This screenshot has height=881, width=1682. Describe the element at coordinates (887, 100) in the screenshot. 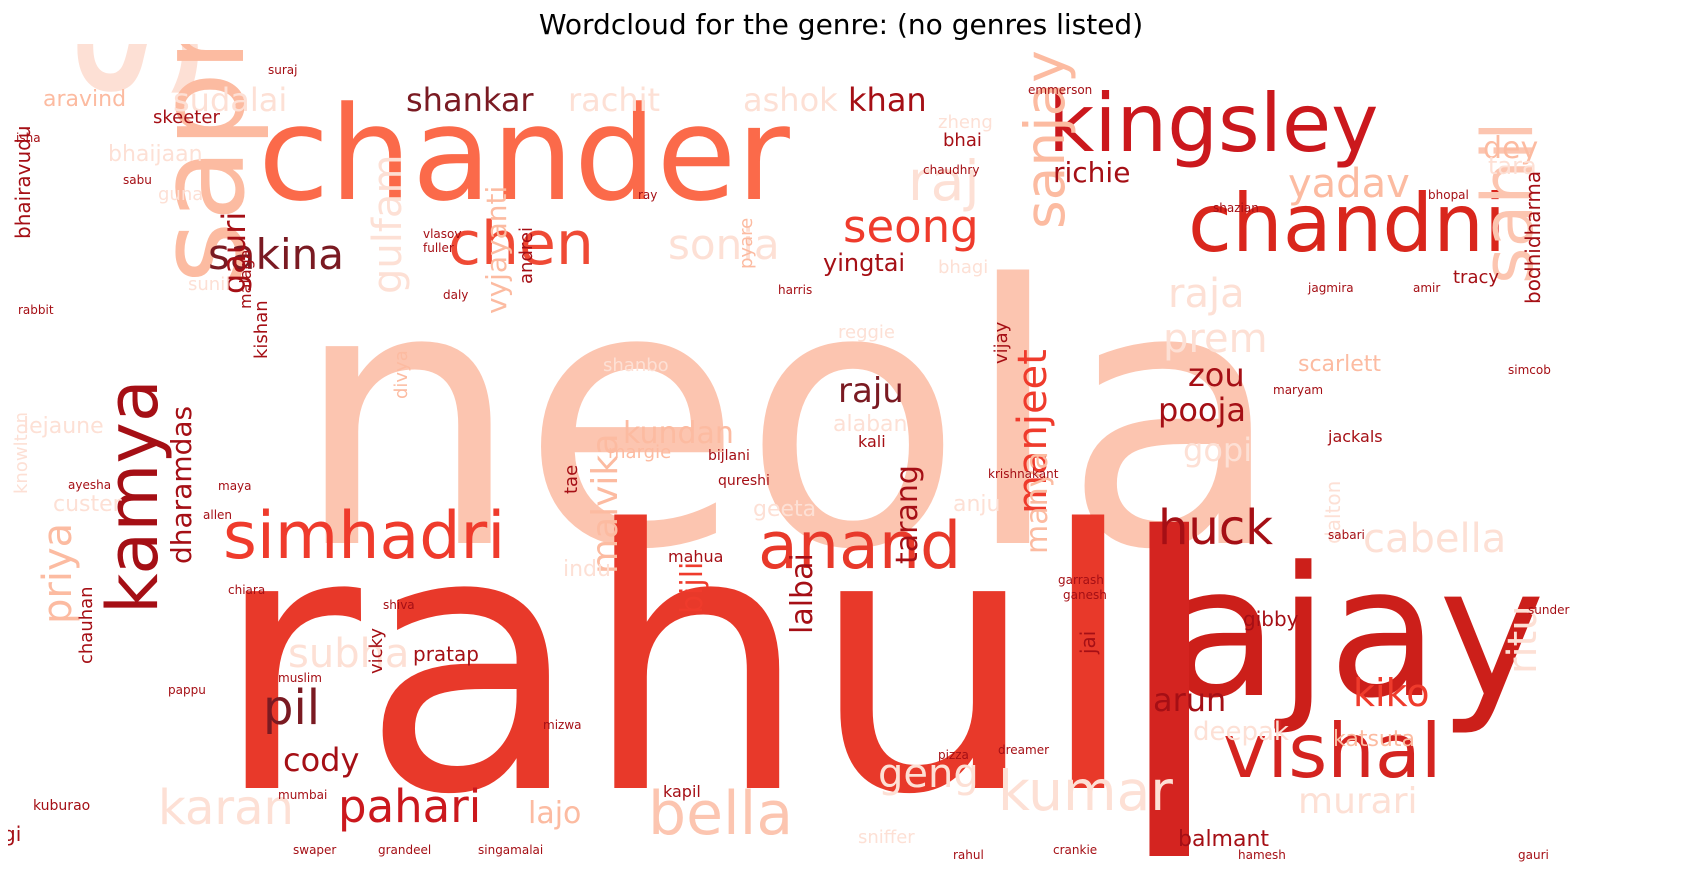

I see `word-cloud-word: khan` at that location.